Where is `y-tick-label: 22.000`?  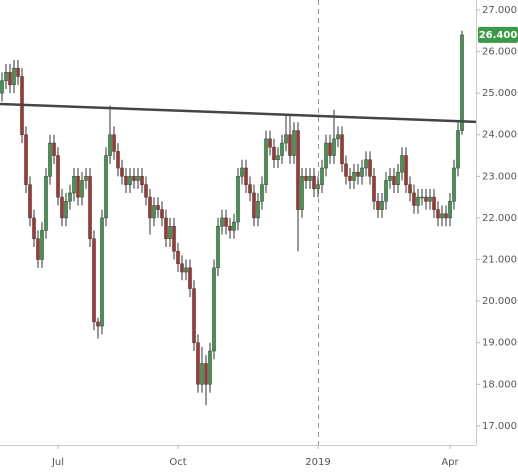
y-tick-label: 22.000 is located at coordinates (499, 218).